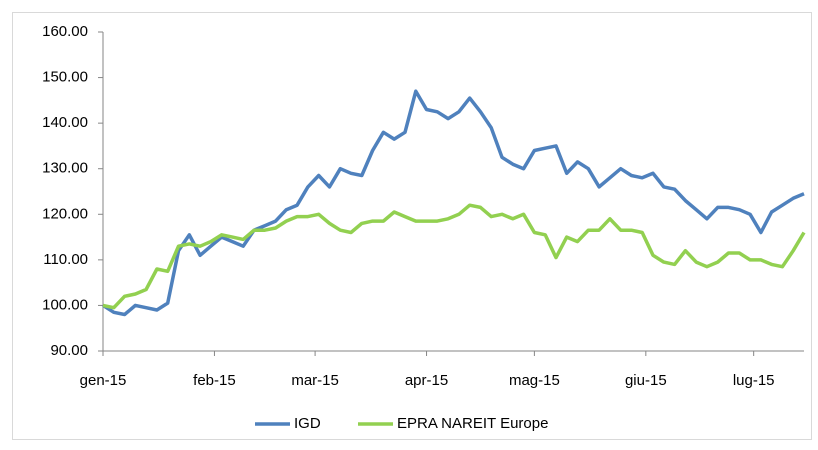 The width and height of the screenshot is (818, 450). I want to click on legend-label: IGD, so click(307, 423).